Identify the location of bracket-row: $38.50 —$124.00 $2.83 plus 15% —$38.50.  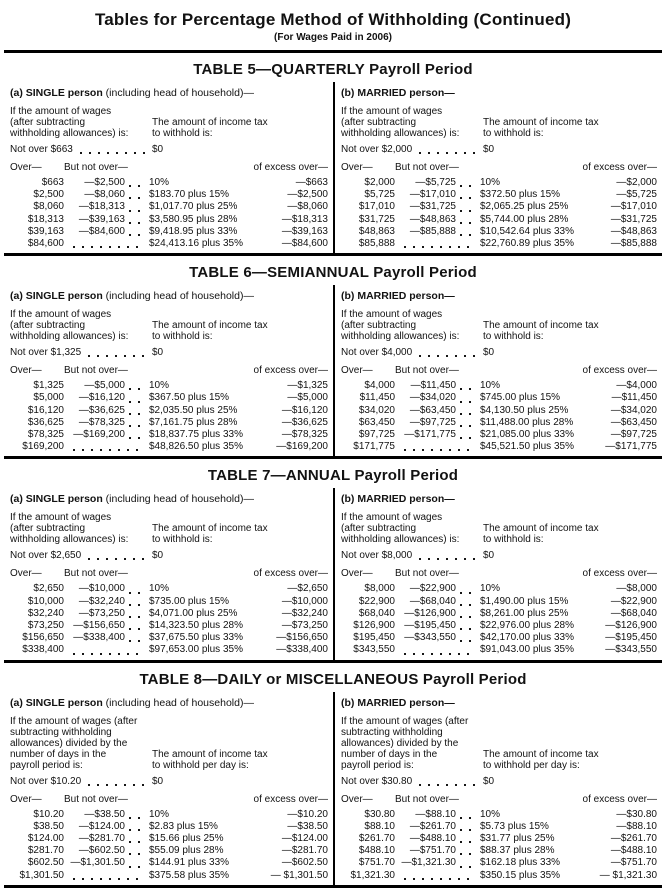
(169, 827).